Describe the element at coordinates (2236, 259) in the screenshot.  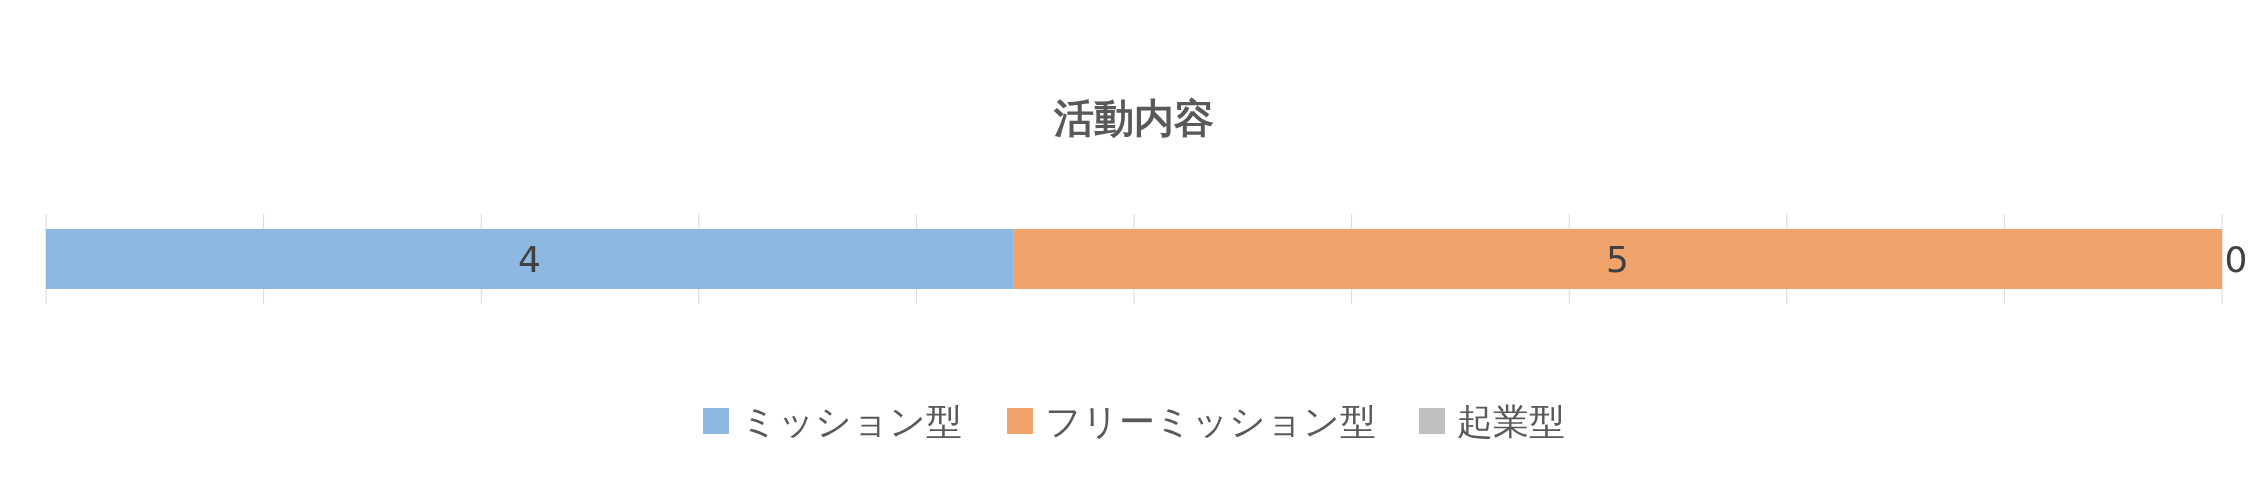
I see `data-label: 0` at that location.